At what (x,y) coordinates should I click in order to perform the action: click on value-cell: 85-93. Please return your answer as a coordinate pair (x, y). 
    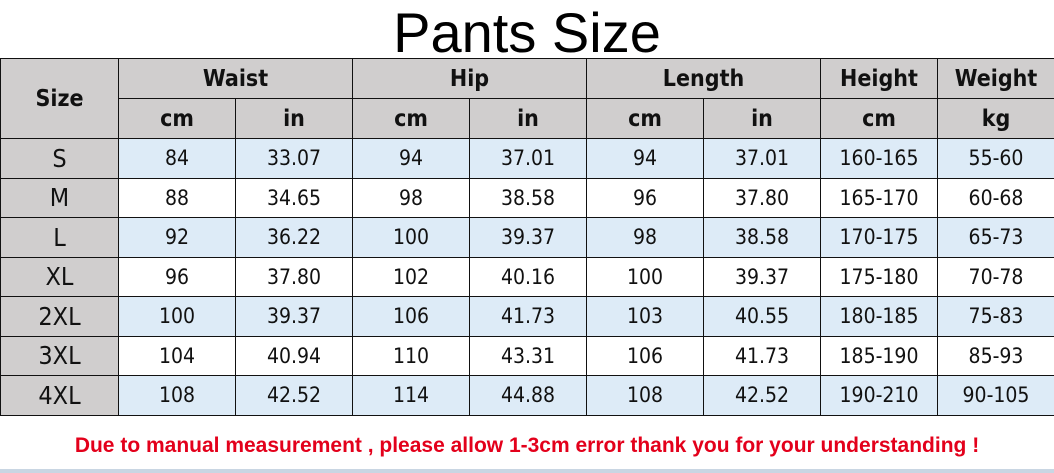
    Looking at the image, I should click on (995, 355).